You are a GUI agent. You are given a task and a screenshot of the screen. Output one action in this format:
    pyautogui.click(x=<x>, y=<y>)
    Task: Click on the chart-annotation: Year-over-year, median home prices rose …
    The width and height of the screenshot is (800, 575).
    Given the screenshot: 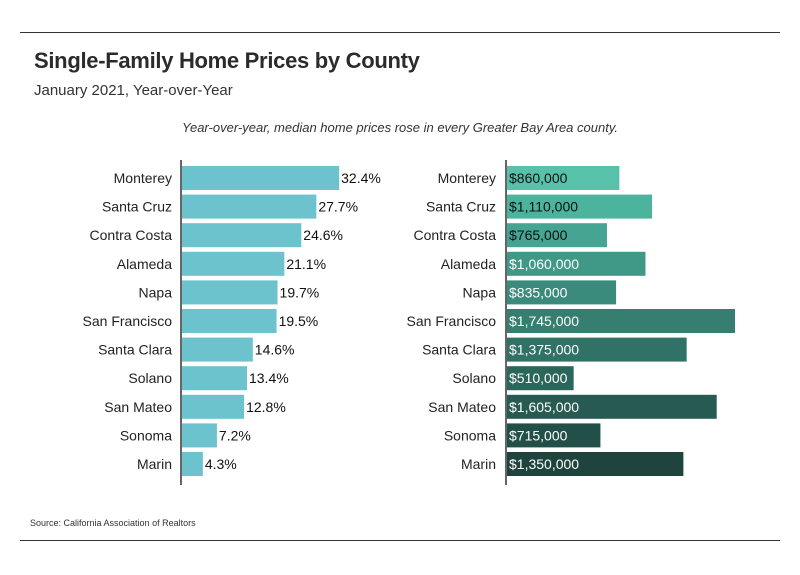 What is the action you would take?
    pyautogui.click(x=400, y=127)
    